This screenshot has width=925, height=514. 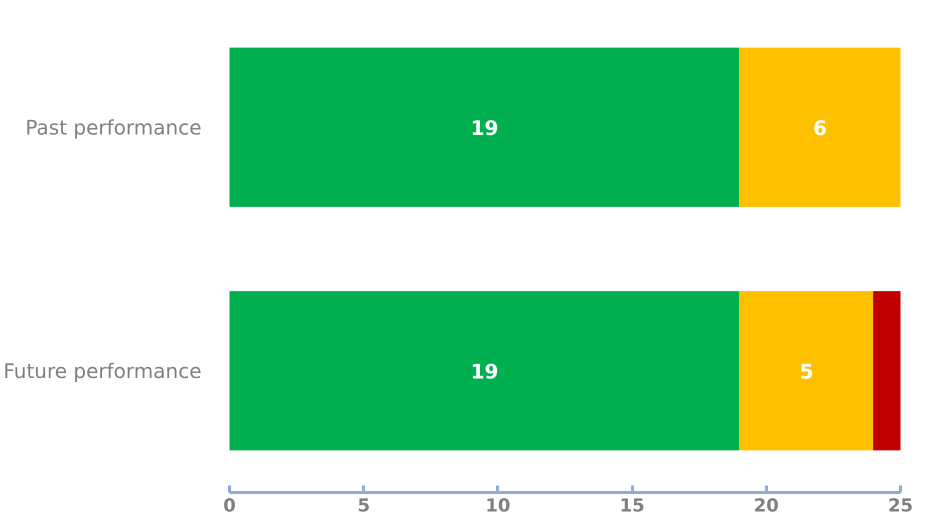 What do you see at coordinates (229, 505) in the screenshot?
I see `x-tick-label: 0` at bounding box center [229, 505].